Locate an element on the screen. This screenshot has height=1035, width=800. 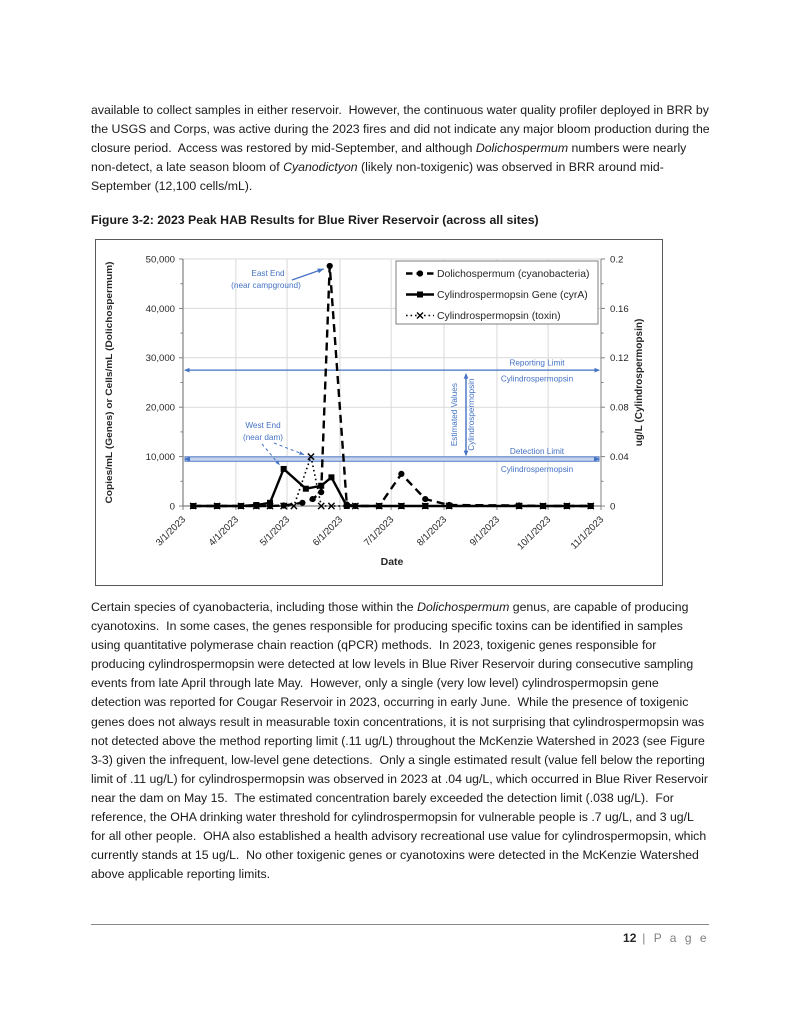
svg-text: (near dam) is located at coordinates (263, 437).